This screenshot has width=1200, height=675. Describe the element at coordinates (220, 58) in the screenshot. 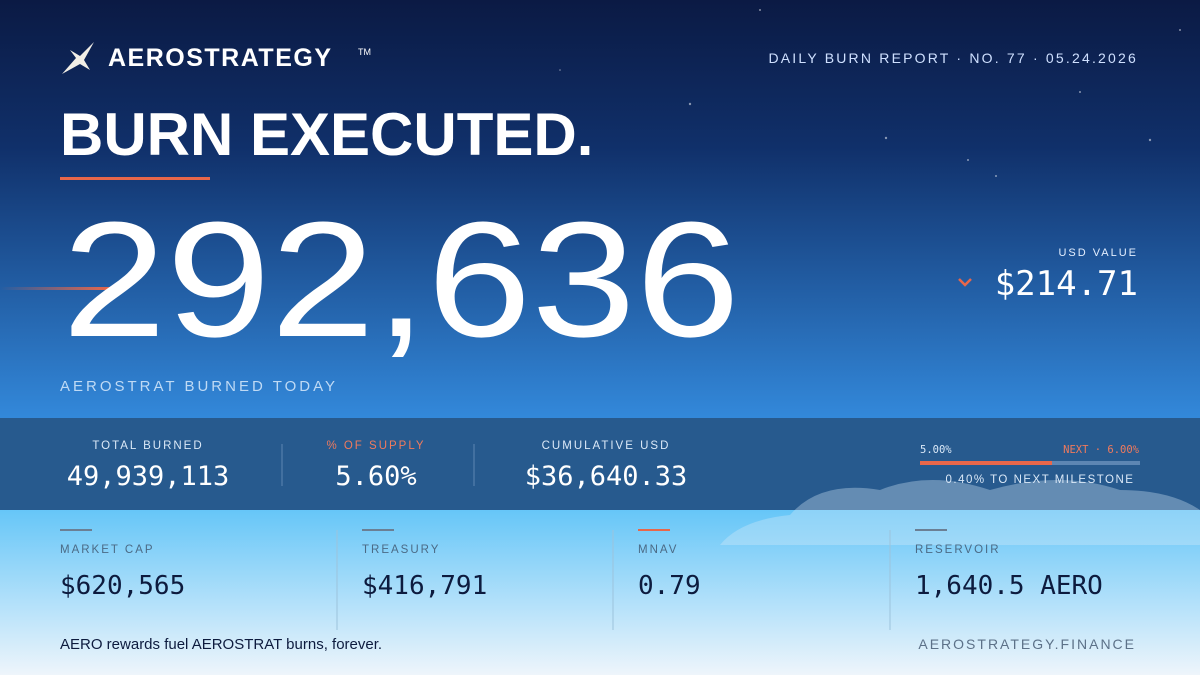

I see `brand: AEROSTRATEGY` at that location.